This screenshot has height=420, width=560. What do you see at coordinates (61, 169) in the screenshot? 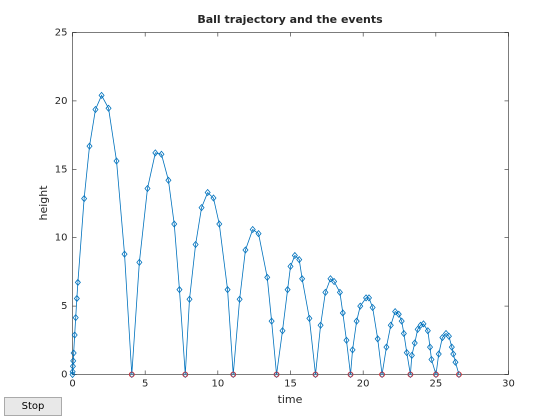
I see `y-tick-label: 15` at bounding box center [61, 169].